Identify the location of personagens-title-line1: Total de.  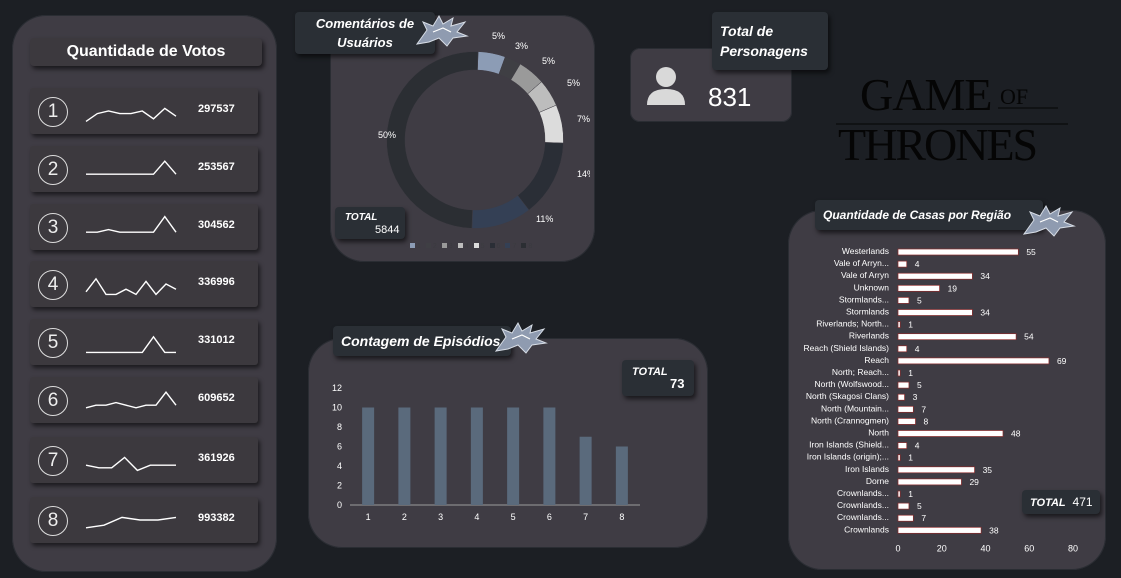
(747, 31).